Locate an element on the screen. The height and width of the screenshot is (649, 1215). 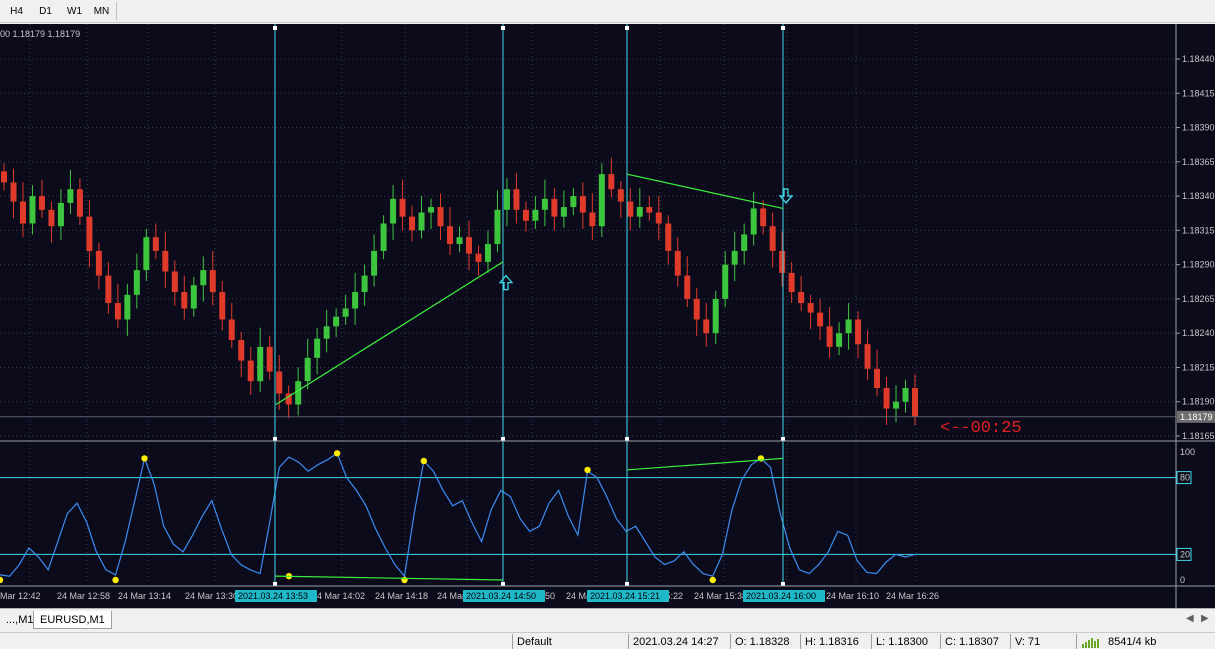
oscillator-line is located at coordinates (458, 515).